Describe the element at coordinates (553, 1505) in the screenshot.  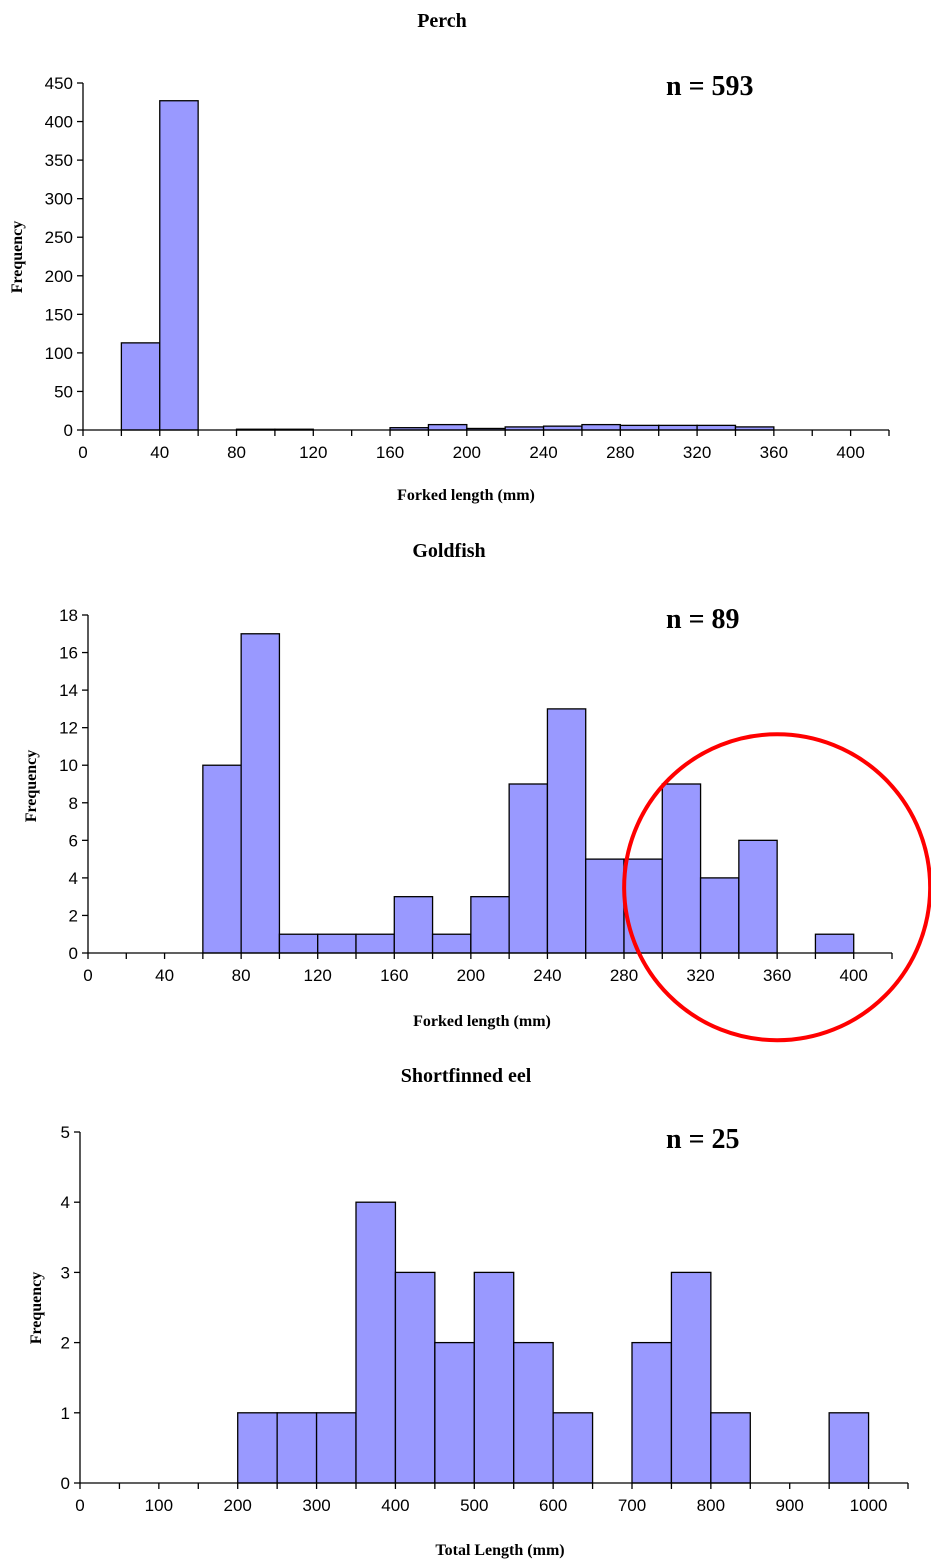
I see `x-tick-label: 600` at that location.